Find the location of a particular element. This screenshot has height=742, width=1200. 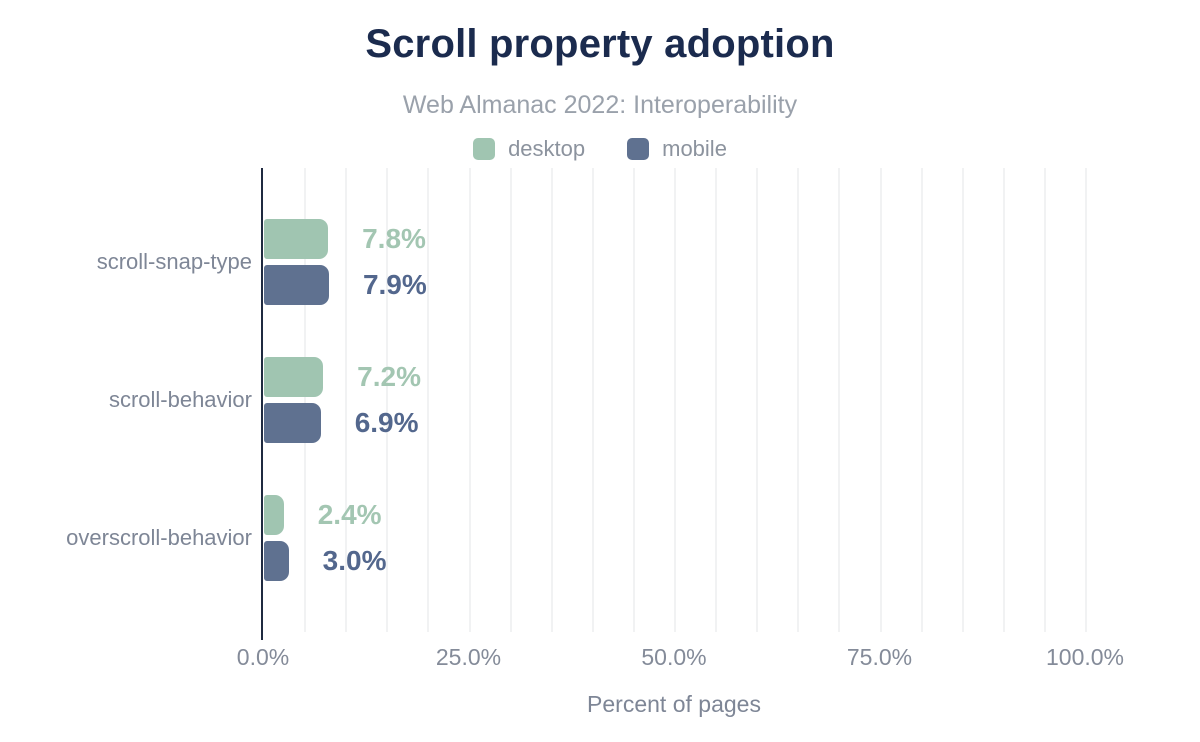

chart-legend: desktop mobile is located at coordinates (600, 149).